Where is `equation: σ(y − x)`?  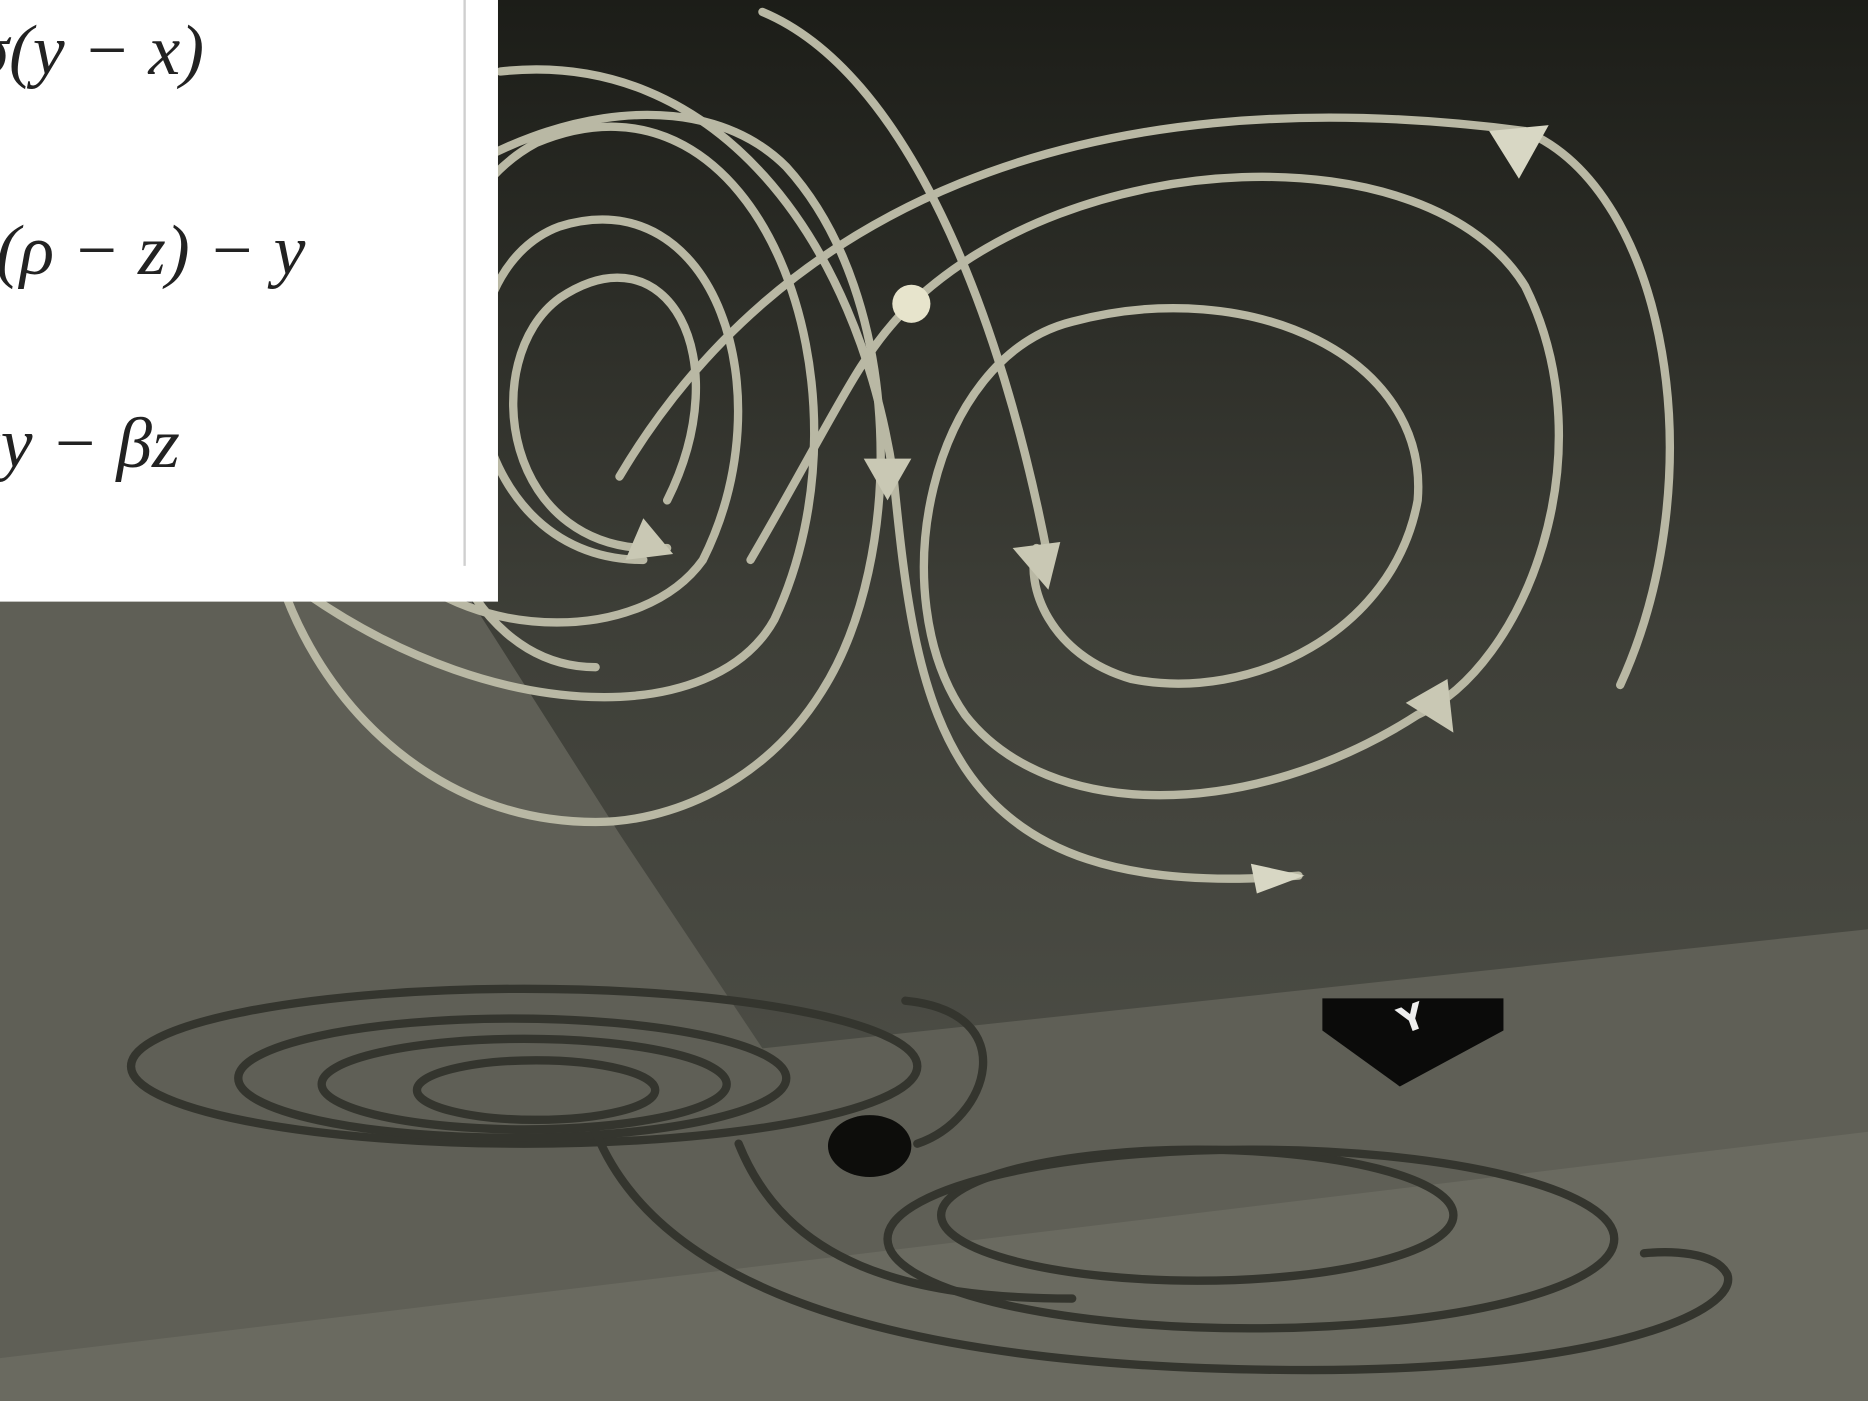
equation: σ(y − x) is located at coordinates (102, 50).